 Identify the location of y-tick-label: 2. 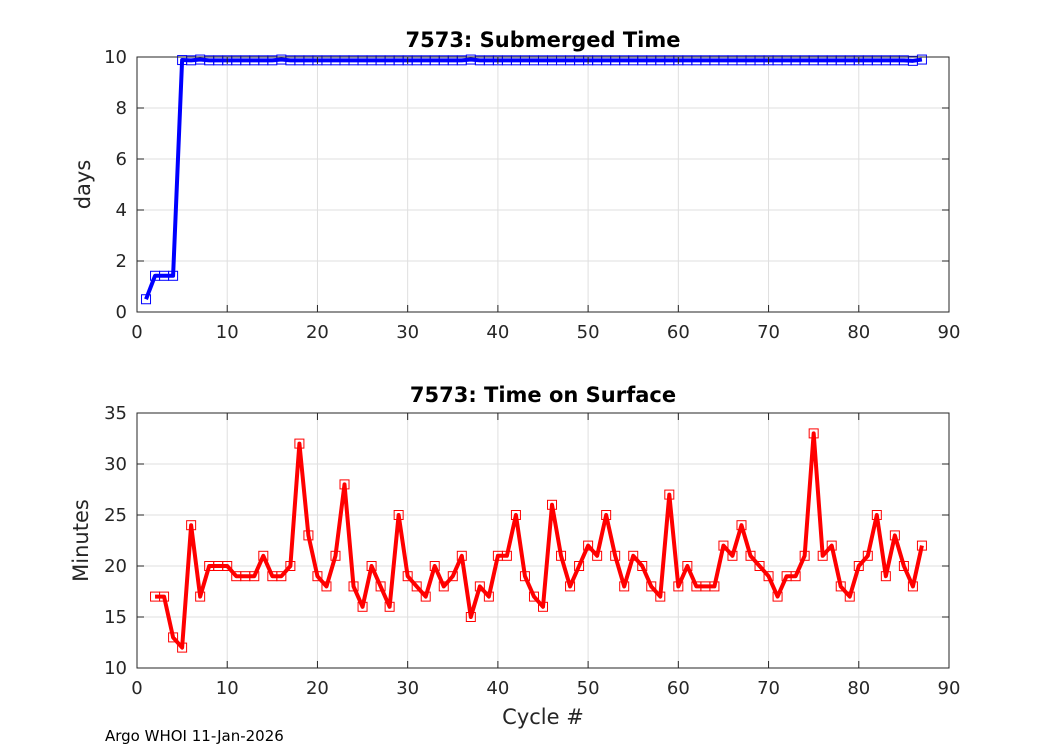
(121, 261).